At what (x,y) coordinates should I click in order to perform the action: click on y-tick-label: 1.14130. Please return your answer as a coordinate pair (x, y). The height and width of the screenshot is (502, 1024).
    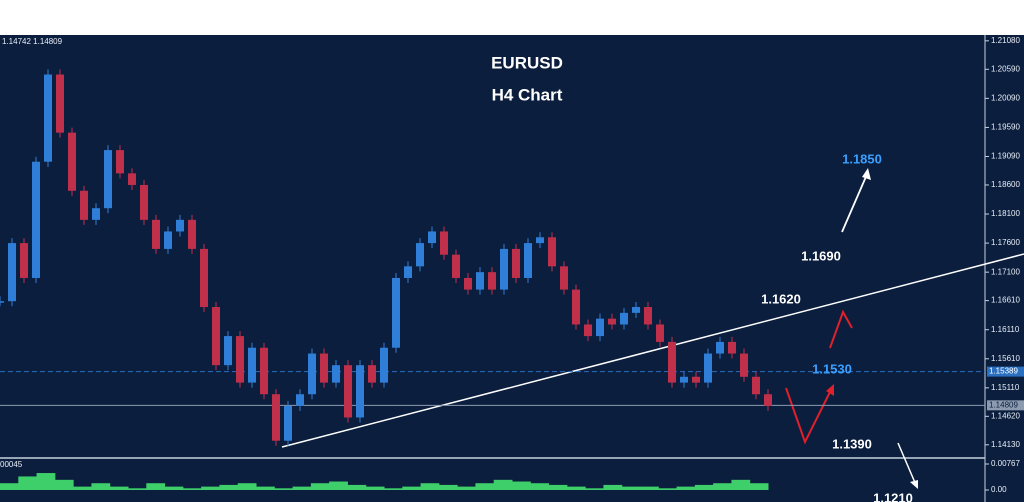
    Looking at the image, I should click on (1005, 444).